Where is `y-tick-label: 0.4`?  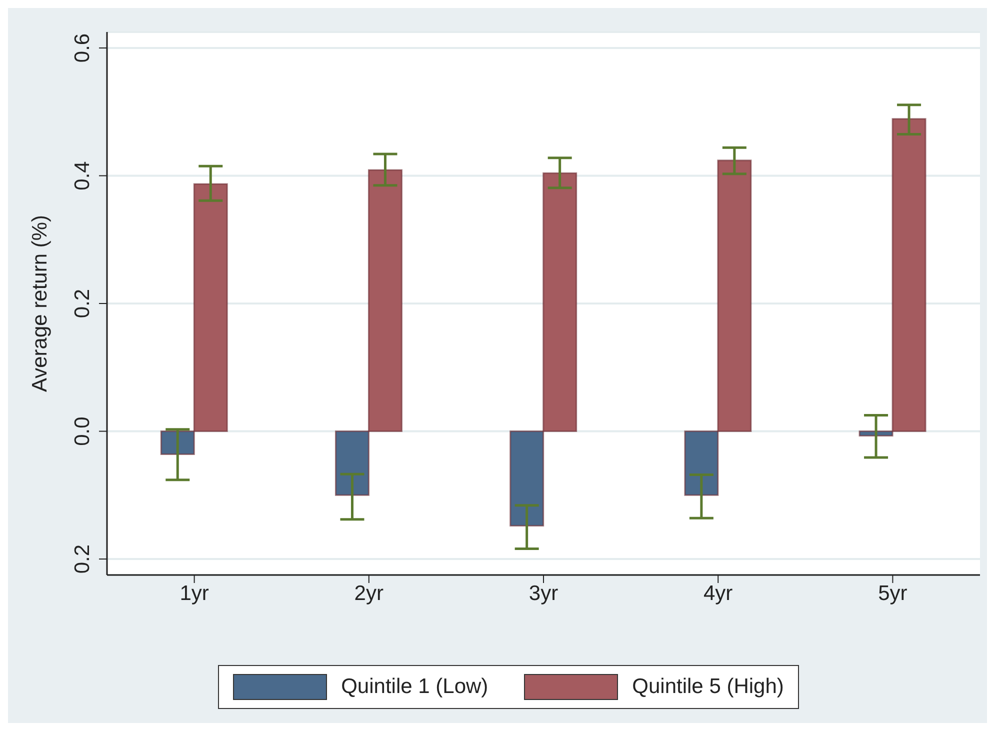
y-tick-label: 0.4 is located at coordinates (82, 175).